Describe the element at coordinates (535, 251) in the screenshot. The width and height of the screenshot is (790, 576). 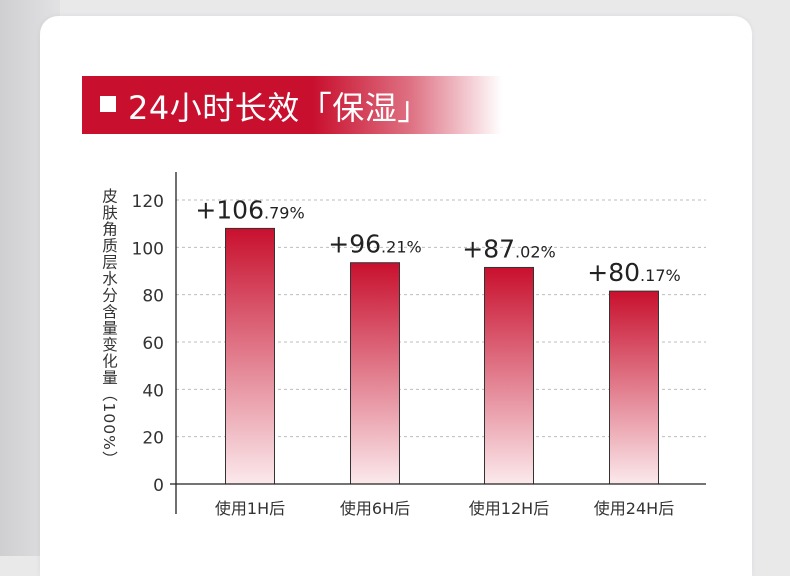
I see `data-label-decimal: .02%` at that location.